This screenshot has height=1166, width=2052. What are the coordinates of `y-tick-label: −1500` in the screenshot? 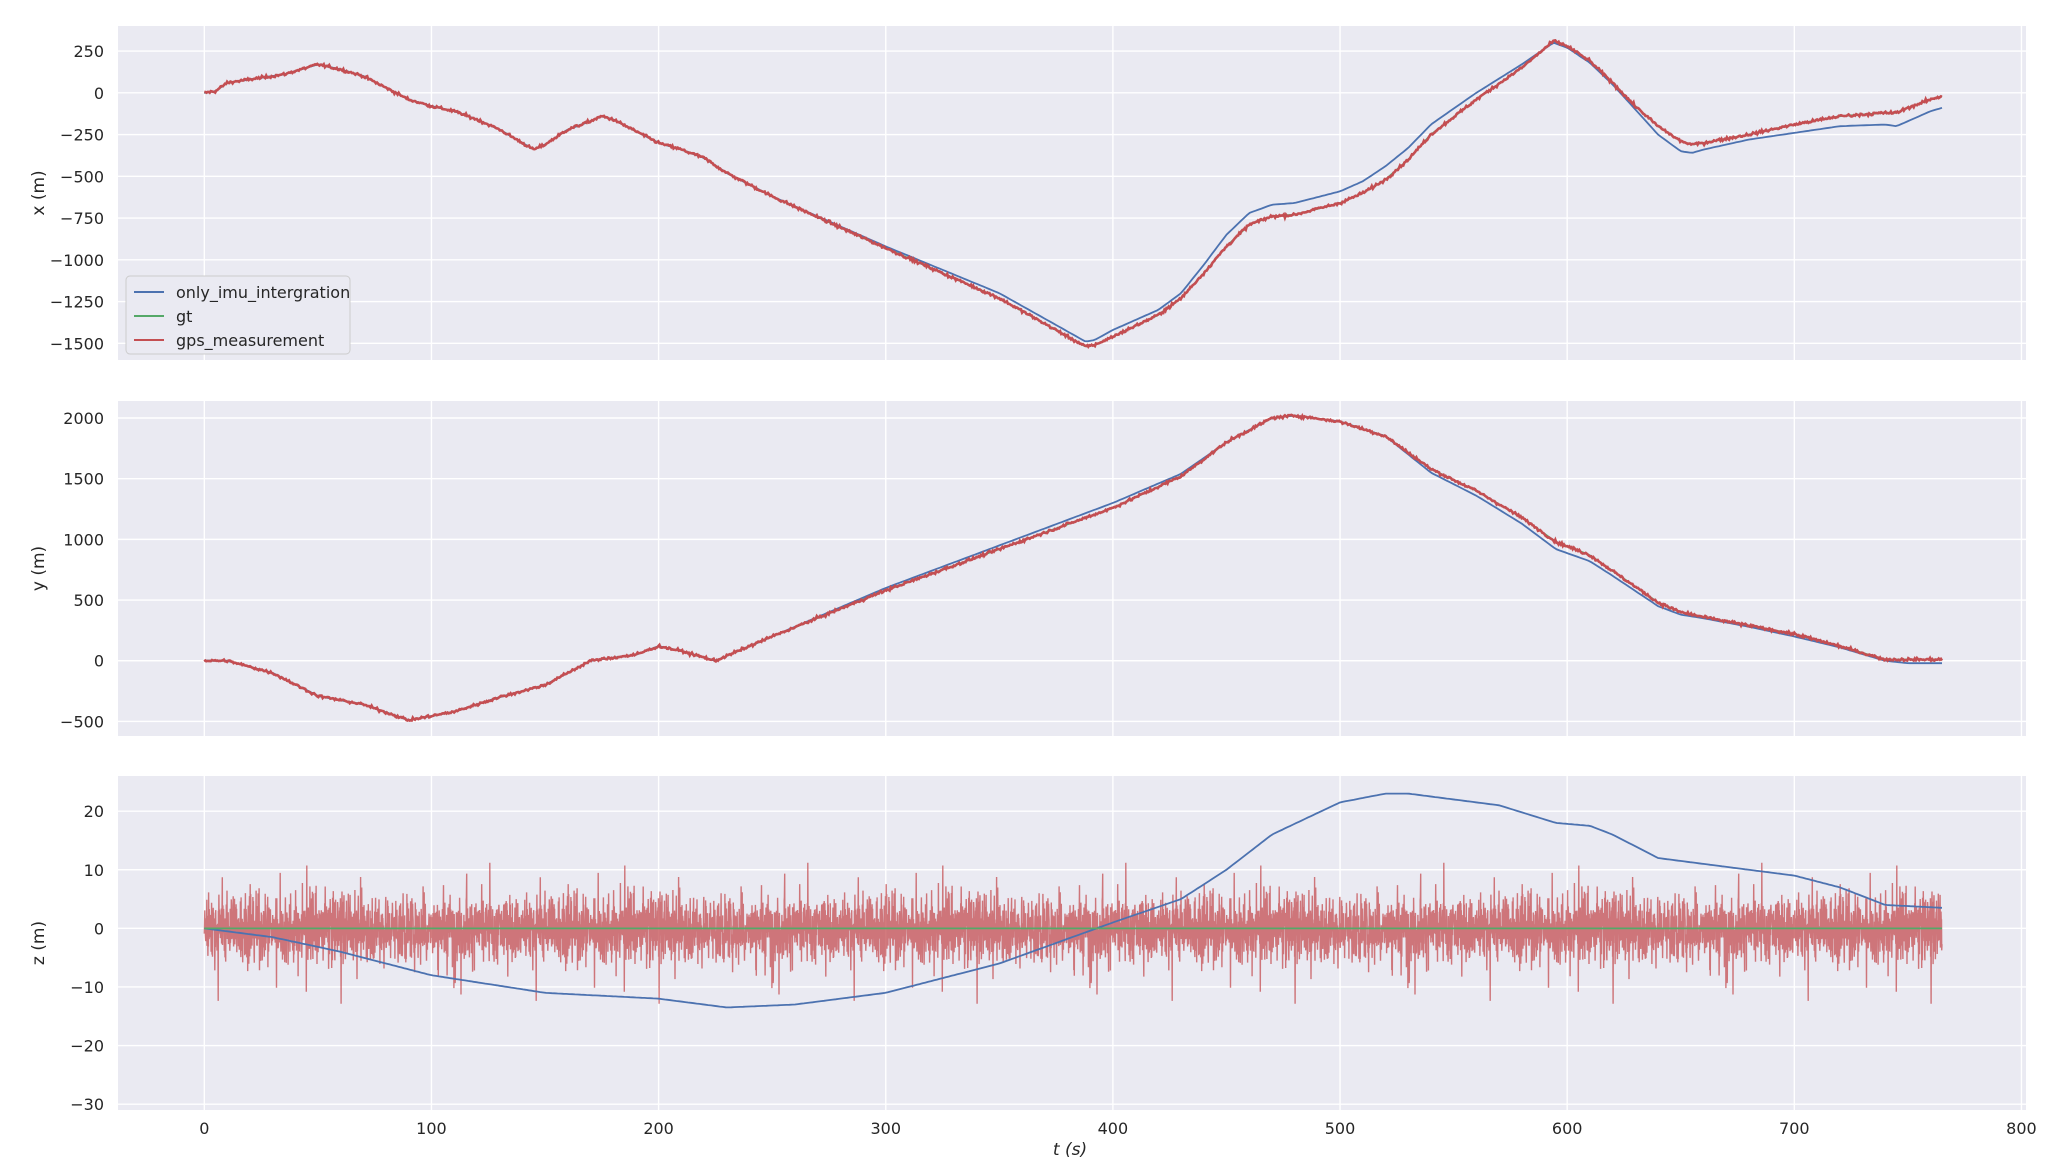 It's located at (77, 343).